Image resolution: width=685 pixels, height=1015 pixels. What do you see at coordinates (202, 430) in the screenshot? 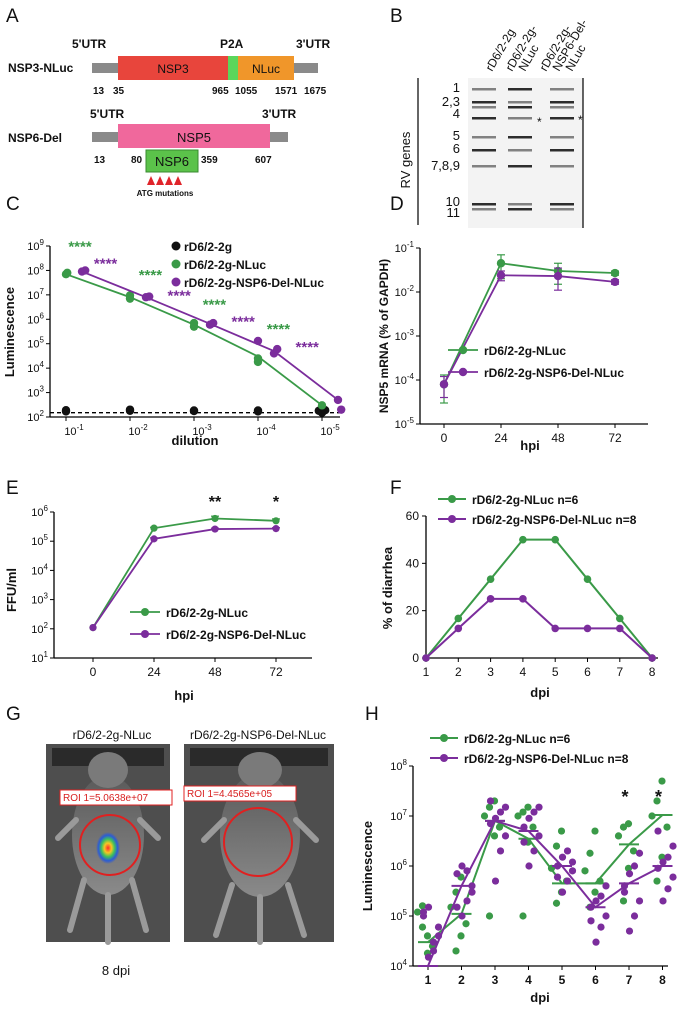
I see `x-tick-label: 10-3` at bounding box center [202, 430].